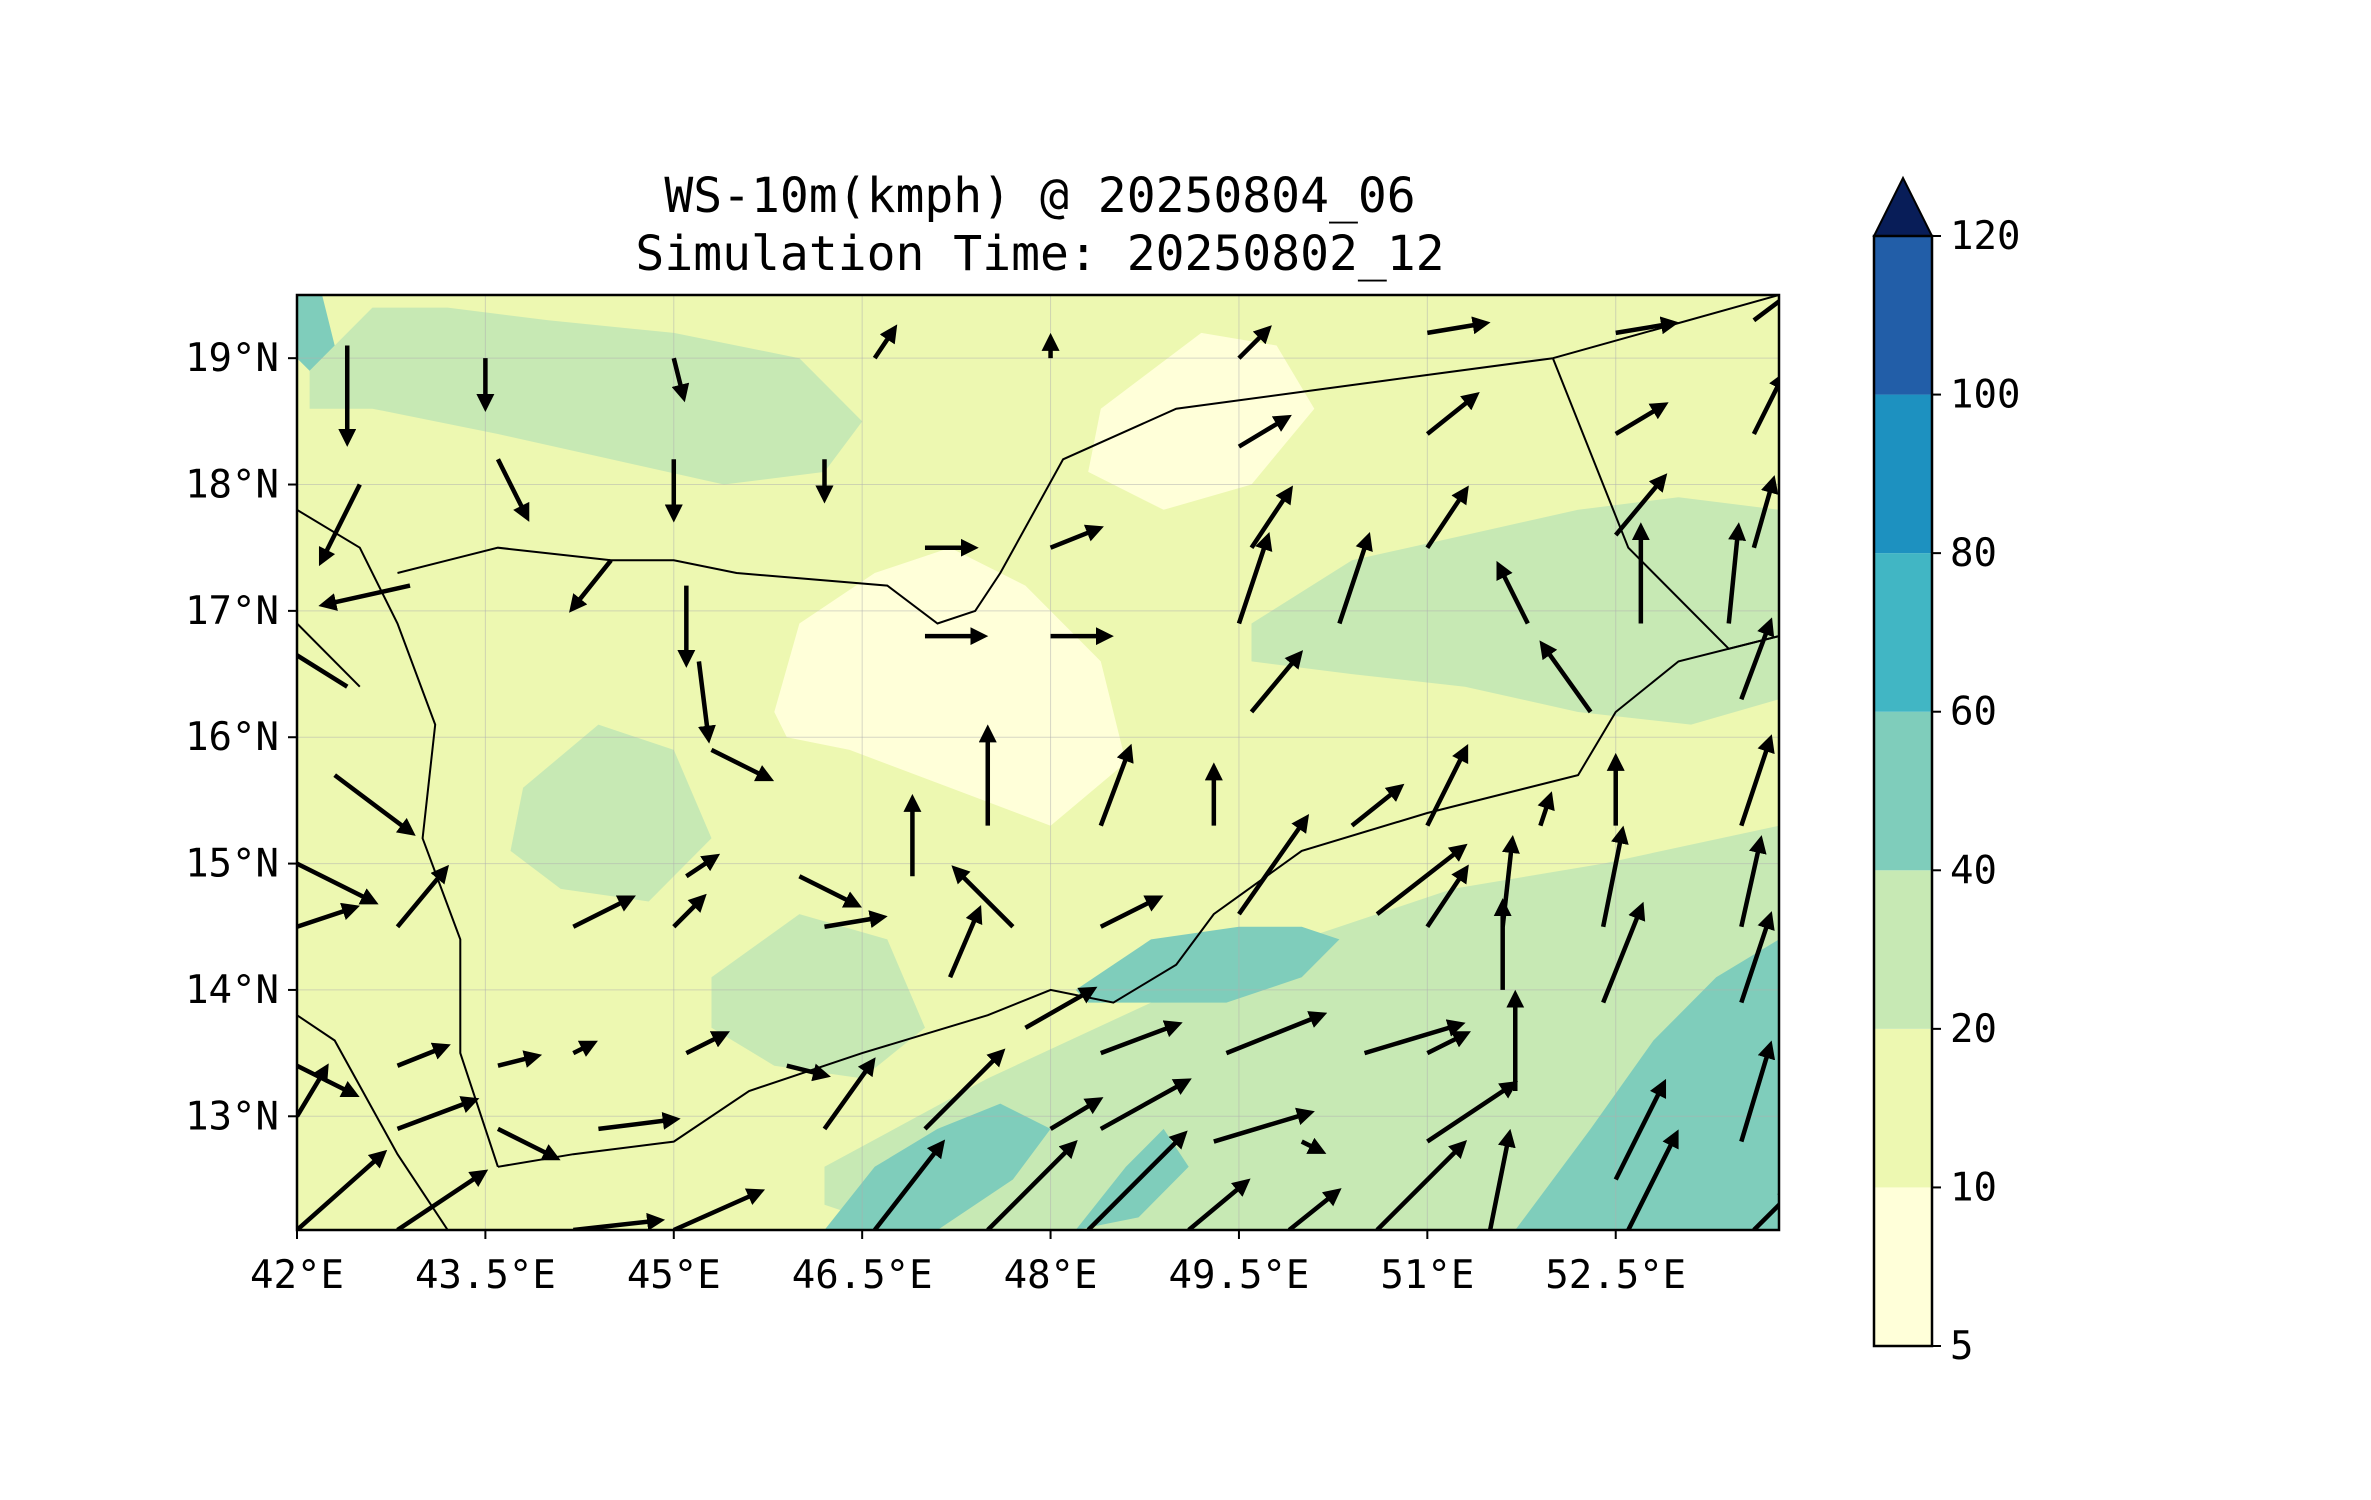 This screenshot has height=1500, width=2371. What do you see at coordinates (674, 1275) in the screenshot?
I see `x-tick-label: 45°E` at bounding box center [674, 1275].